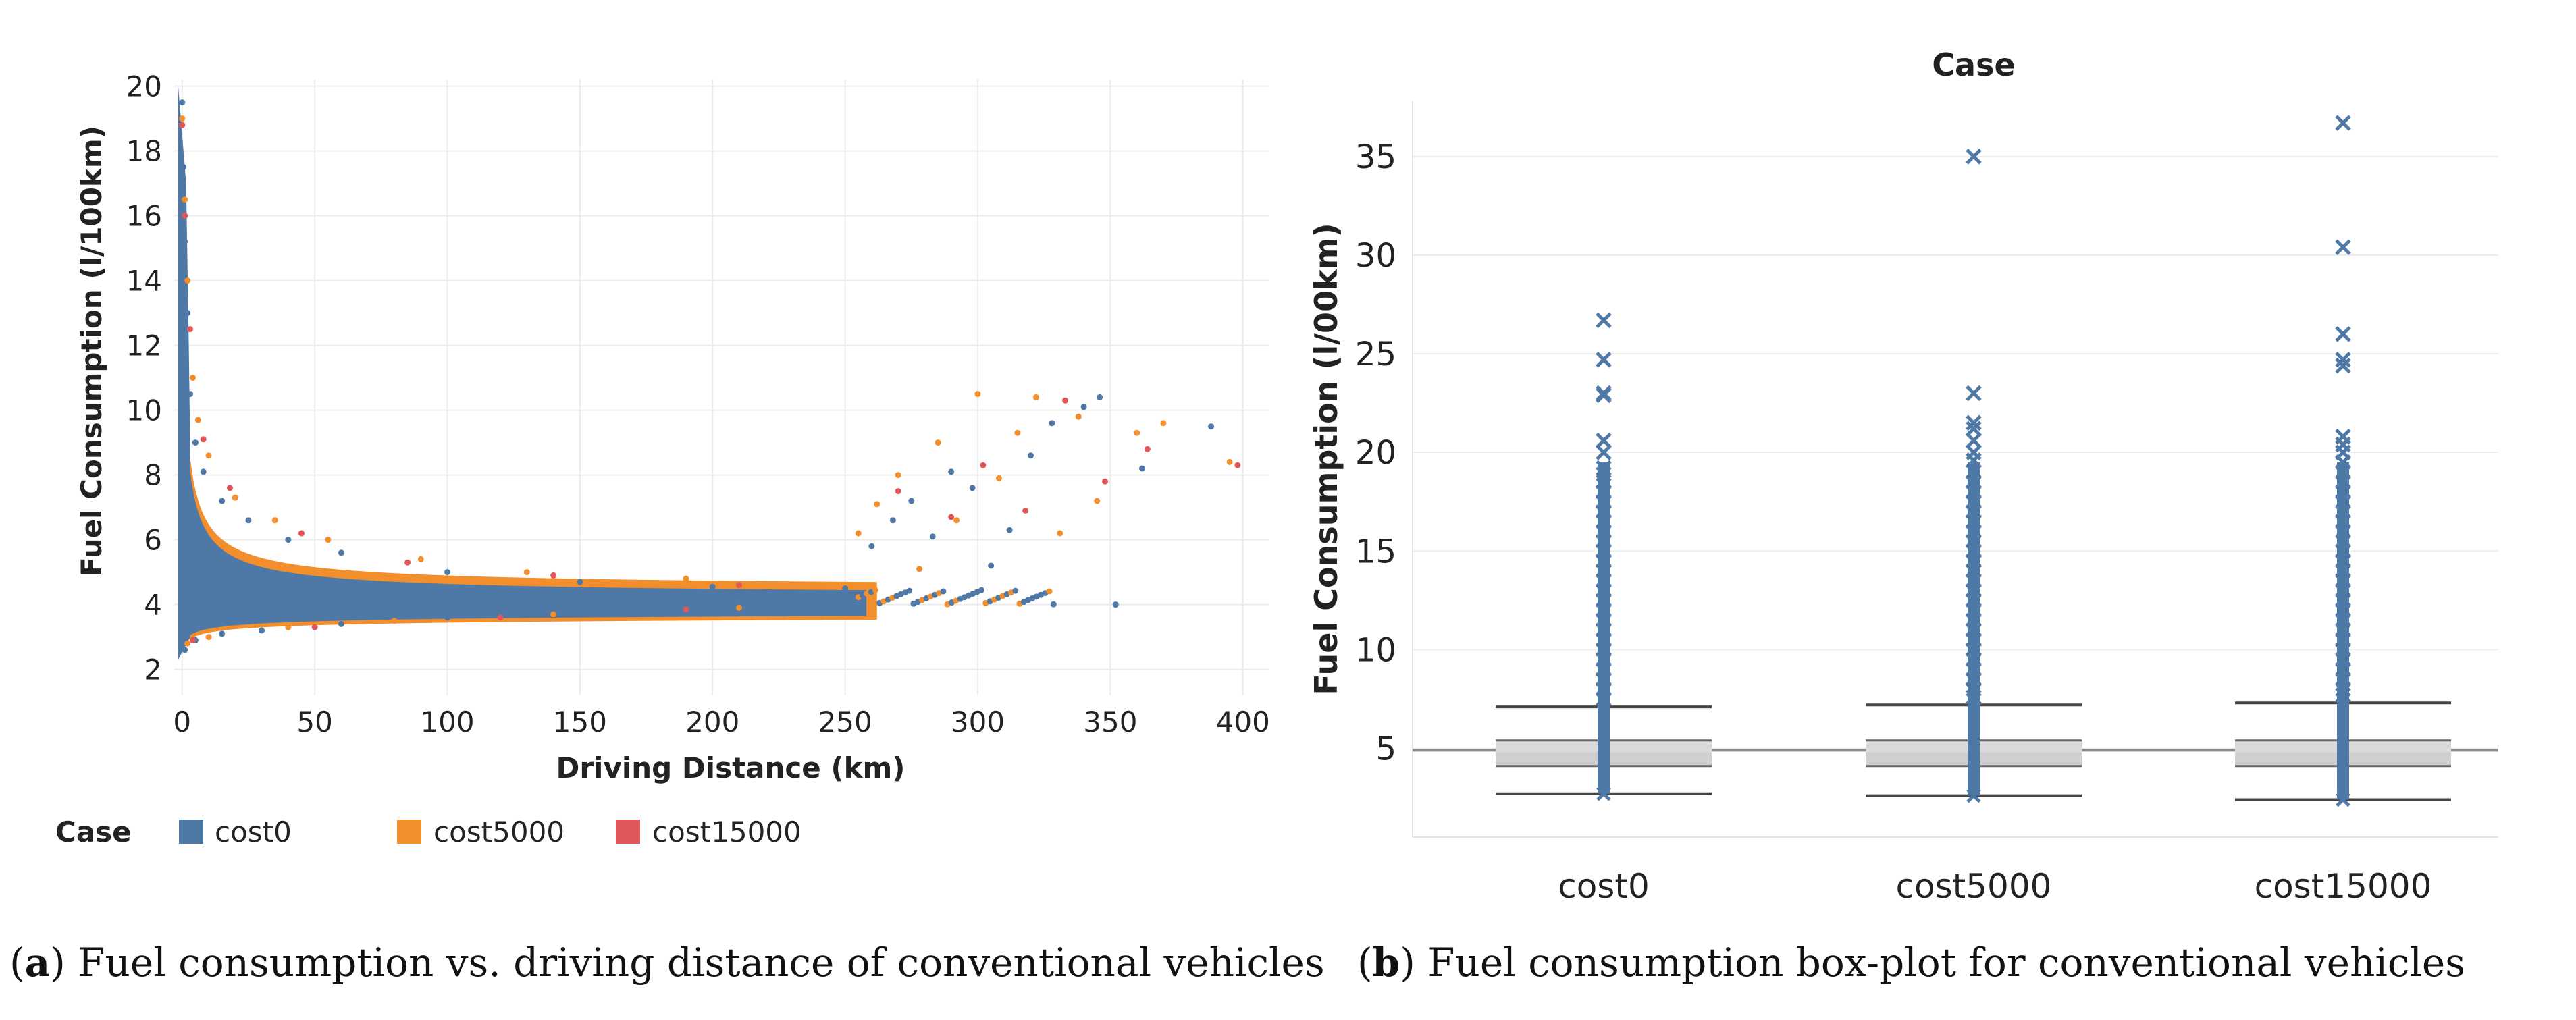 The image size is (2576, 1020). Describe the element at coordinates (91, 351) in the screenshot. I see `scatter-y-axis-label: Fuel Consumption (l/100km)` at that location.